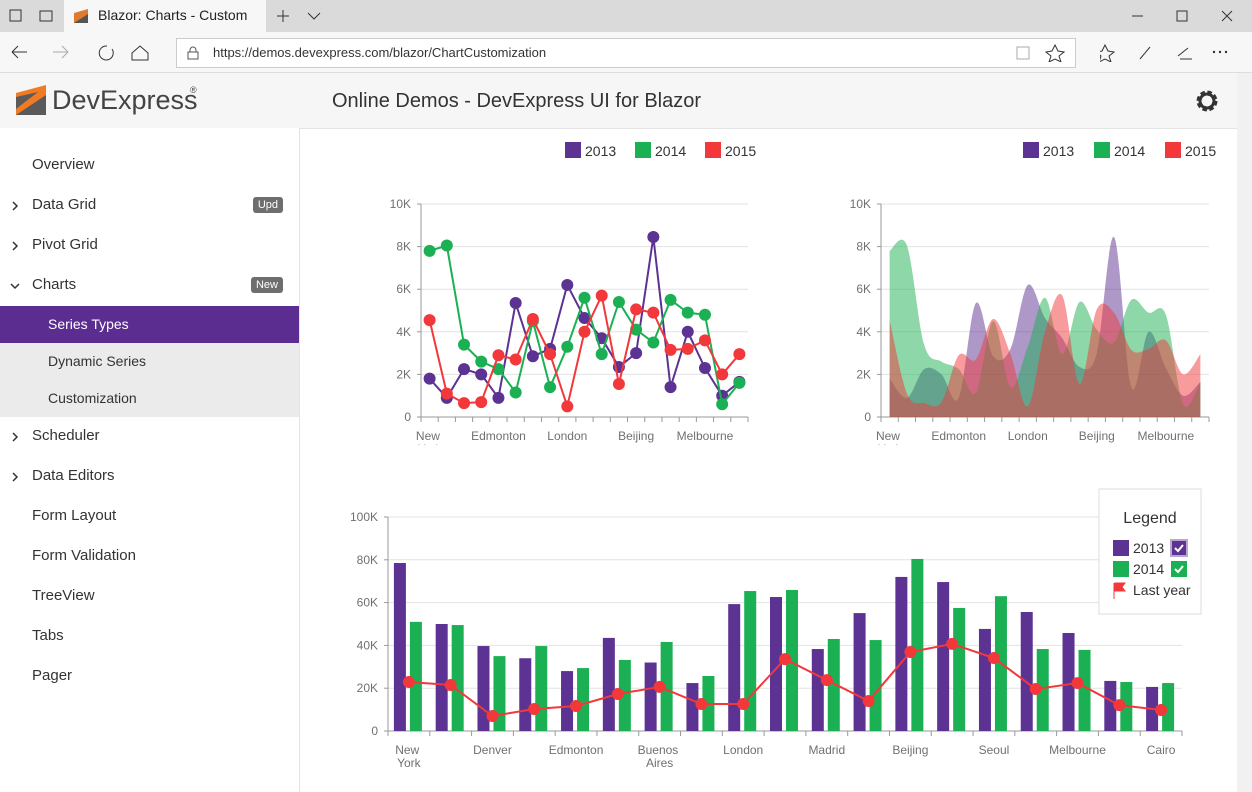  What do you see at coordinates (149, 477) in the screenshot?
I see `nav-item: Data Editors` at bounding box center [149, 477].